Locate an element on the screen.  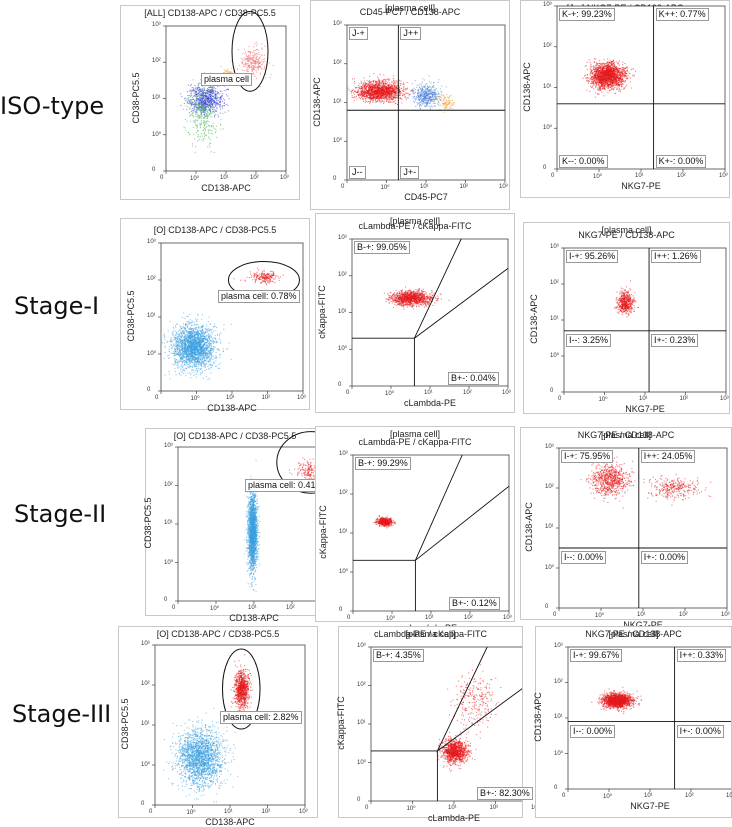
y-tick-label: 0 is located at coordinates (153, 170).